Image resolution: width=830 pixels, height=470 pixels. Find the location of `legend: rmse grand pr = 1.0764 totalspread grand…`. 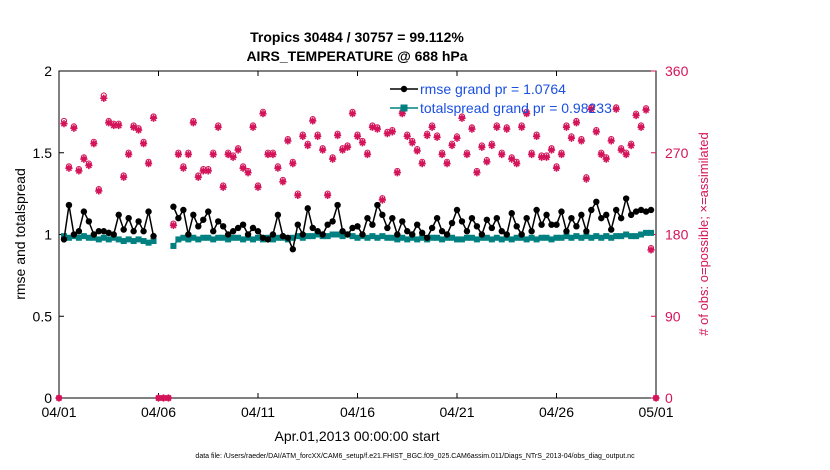

legend: rmse grand pr = 1.0764 totalspread grand… is located at coordinates (501, 98).